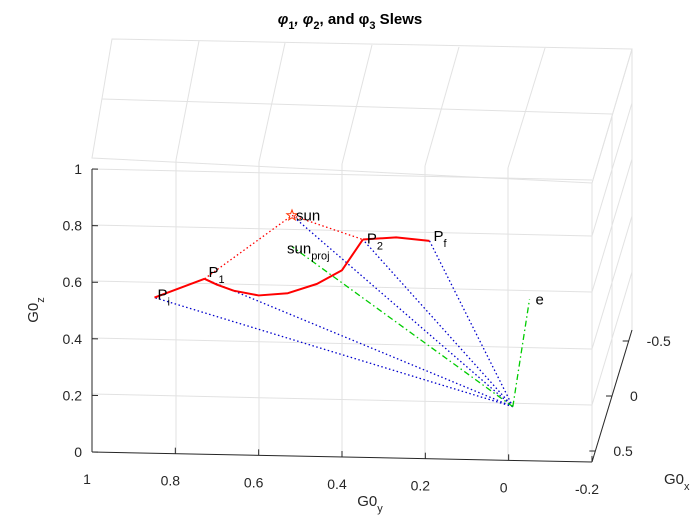 This screenshot has width=700, height=530. Describe the element at coordinates (254, 482) in the screenshot. I see `y-tick-label: 0.6` at that location.